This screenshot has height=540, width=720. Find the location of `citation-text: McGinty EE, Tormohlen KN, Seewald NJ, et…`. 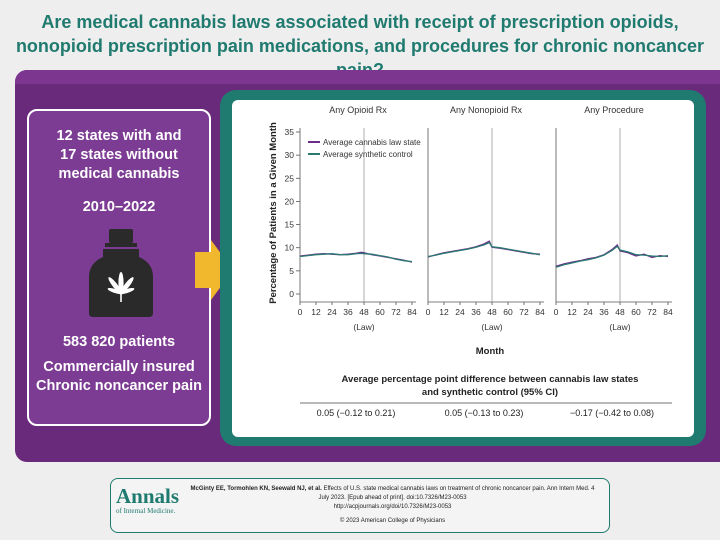

citation-text: McGinty EE, Tormohlen KN, Seewald NJ, et… is located at coordinates (392, 498).